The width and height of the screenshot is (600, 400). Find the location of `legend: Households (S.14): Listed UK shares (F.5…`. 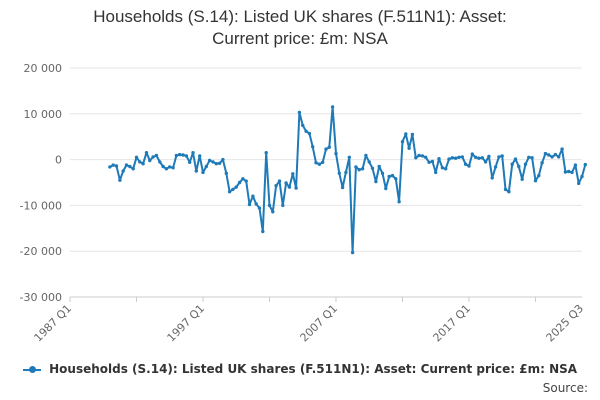

legend: Households (S.14): Listed UK shares (F.5… is located at coordinates (300, 369).